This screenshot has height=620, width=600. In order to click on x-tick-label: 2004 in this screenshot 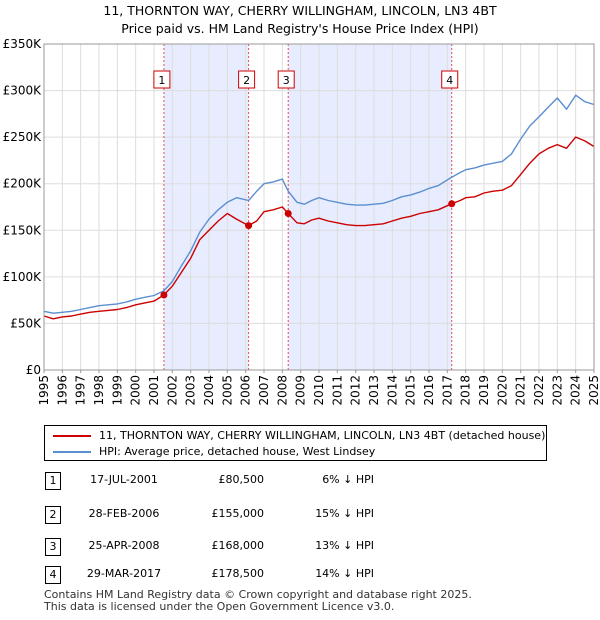, I will do `click(209, 390)`.